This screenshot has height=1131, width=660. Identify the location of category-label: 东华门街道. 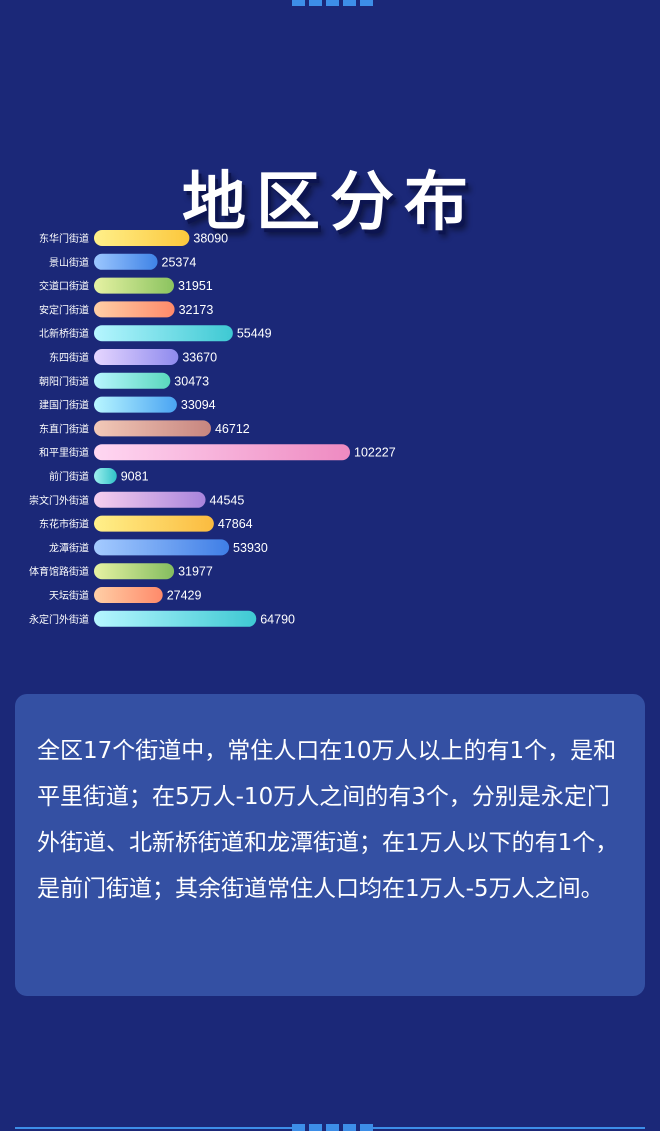
(64, 238).